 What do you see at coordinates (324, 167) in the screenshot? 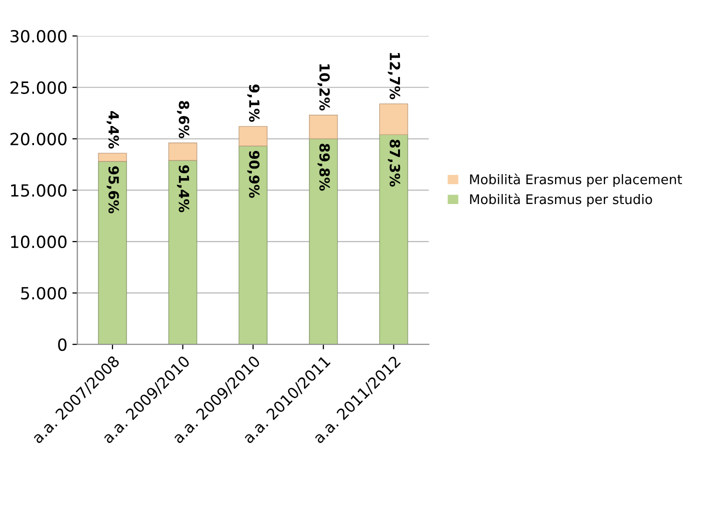
I see `annotation: 89,8%` at bounding box center [324, 167].